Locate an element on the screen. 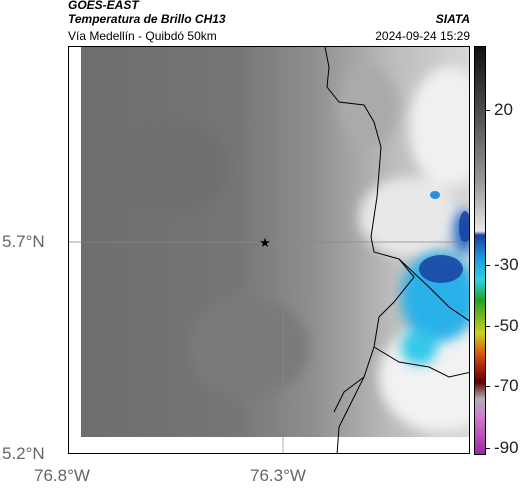  subtitle: Vía Medellín - Quibdó 50km is located at coordinates (142, 36).